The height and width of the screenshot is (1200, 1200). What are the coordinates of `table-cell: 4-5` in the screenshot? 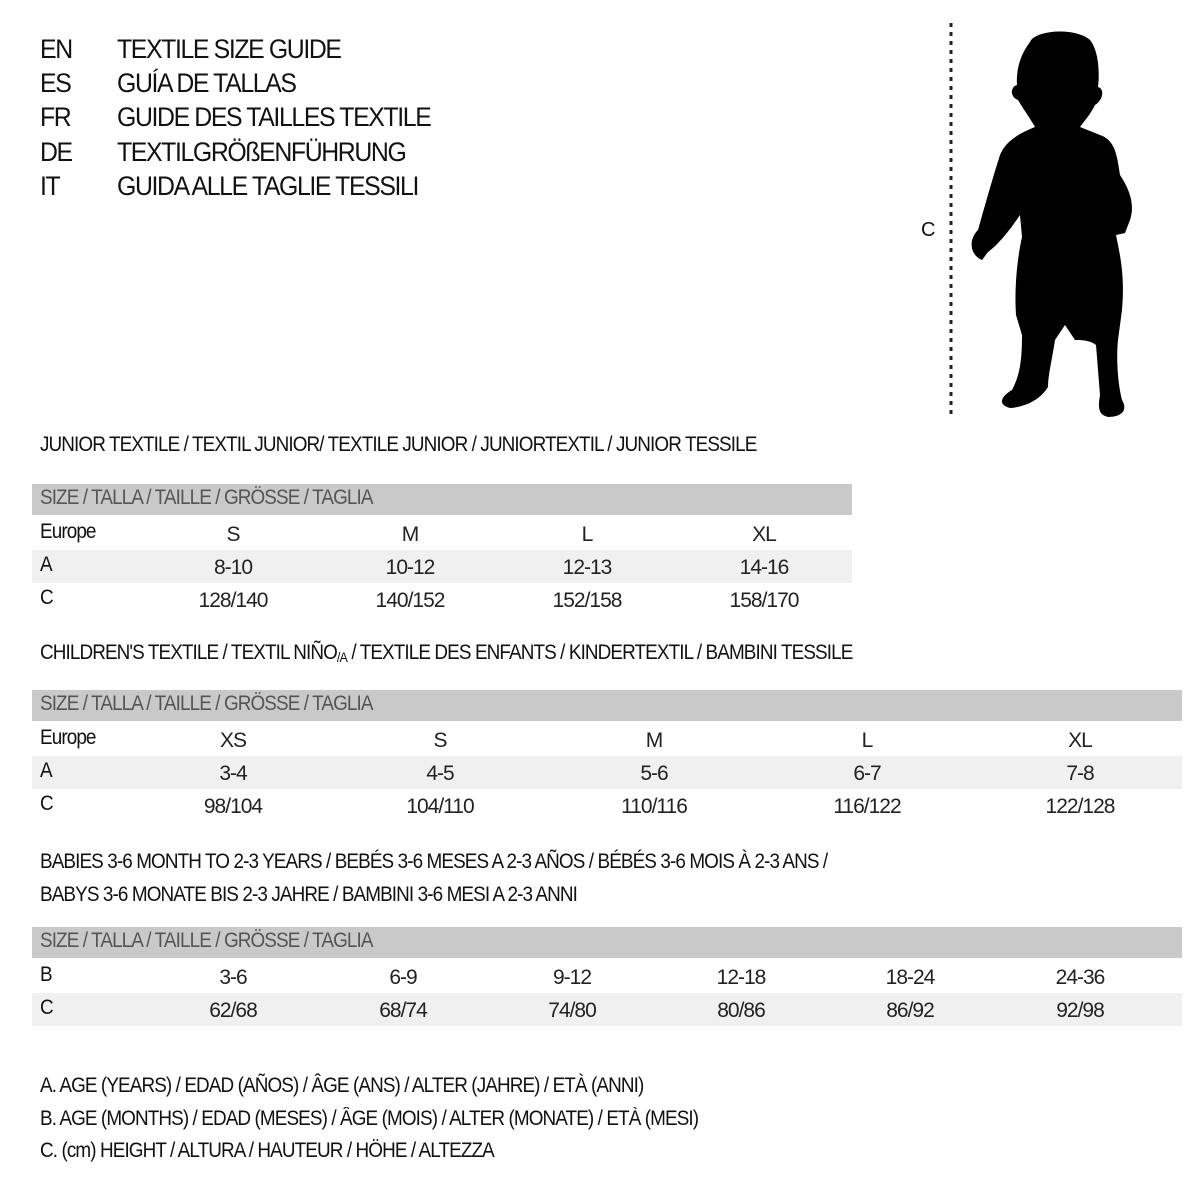 It's located at (440, 773).